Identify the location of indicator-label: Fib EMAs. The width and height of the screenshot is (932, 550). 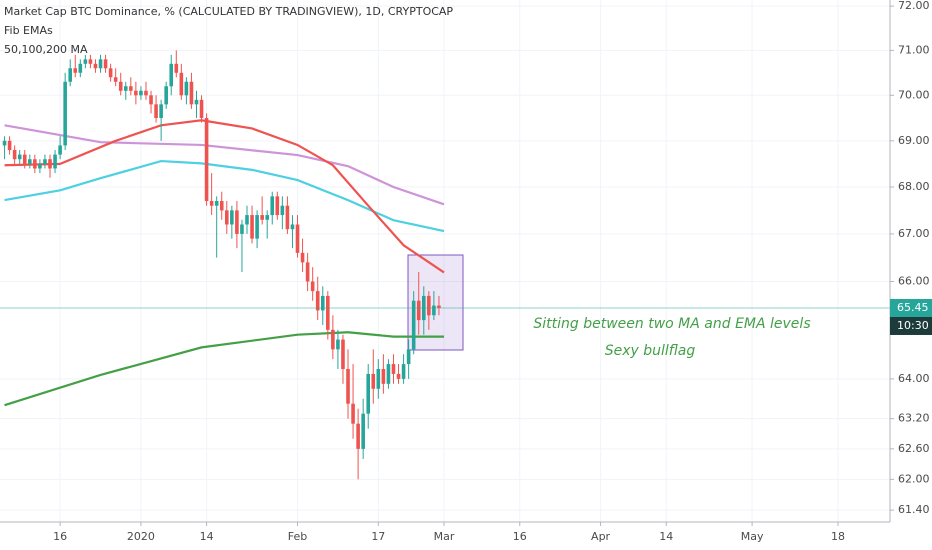
(28, 30).